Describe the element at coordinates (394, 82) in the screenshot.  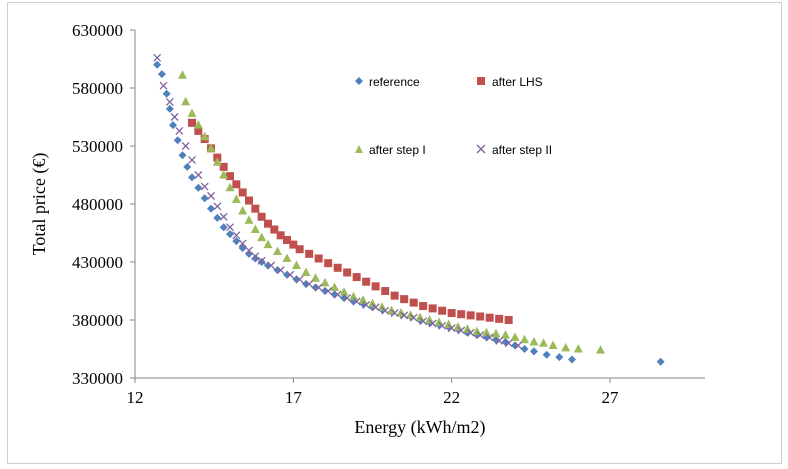
I see `legend-label-reference: reference` at that location.